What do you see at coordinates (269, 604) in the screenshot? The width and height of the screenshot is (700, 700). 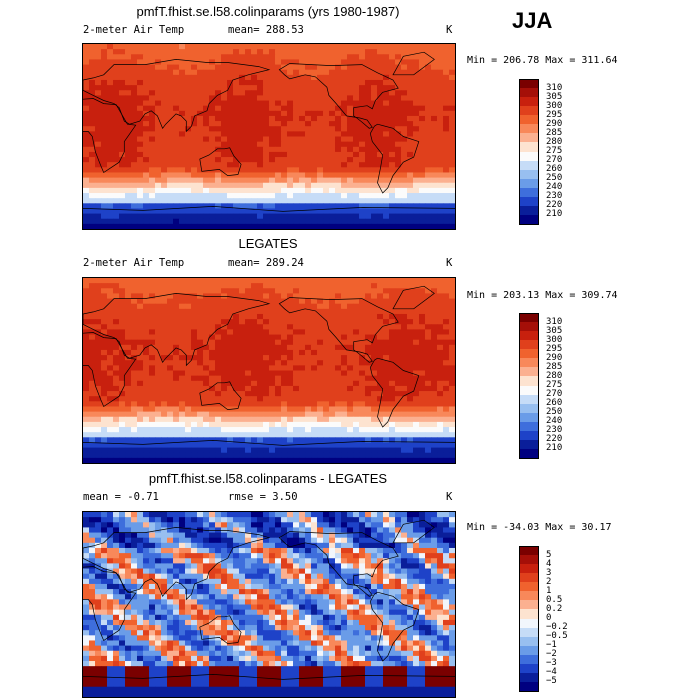 I see `panel3-field` at bounding box center [269, 604].